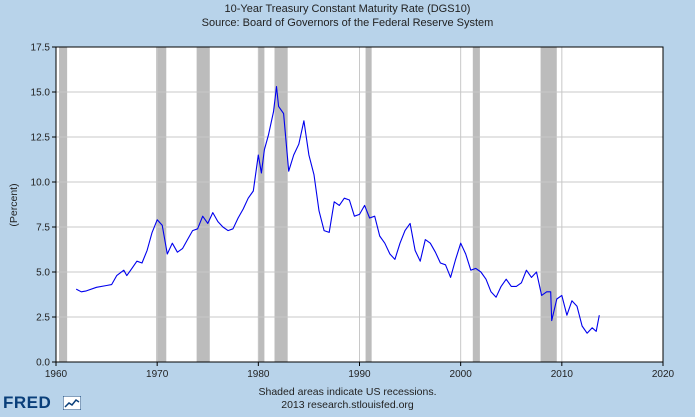 This screenshot has height=417, width=695. What do you see at coordinates (562, 374) in the screenshot?
I see `x-tick-label: 2010` at bounding box center [562, 374].